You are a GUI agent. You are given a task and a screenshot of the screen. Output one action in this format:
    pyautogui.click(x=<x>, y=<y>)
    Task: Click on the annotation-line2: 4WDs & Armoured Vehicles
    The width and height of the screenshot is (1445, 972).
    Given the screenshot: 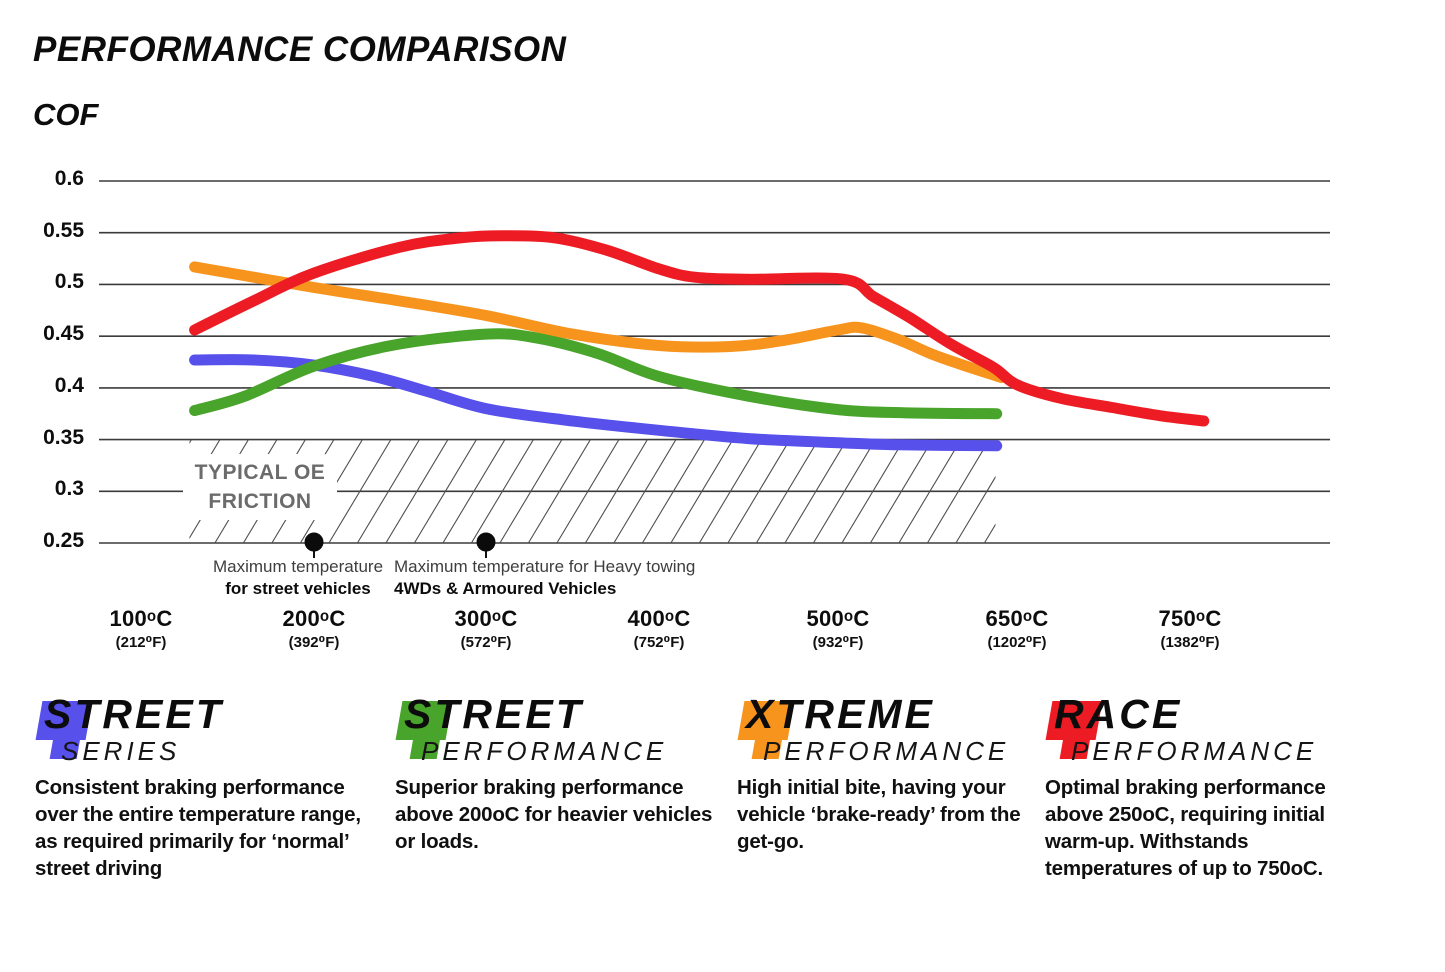 What is the action you would take?
    pyautogui.click(x=505, y=588)
    